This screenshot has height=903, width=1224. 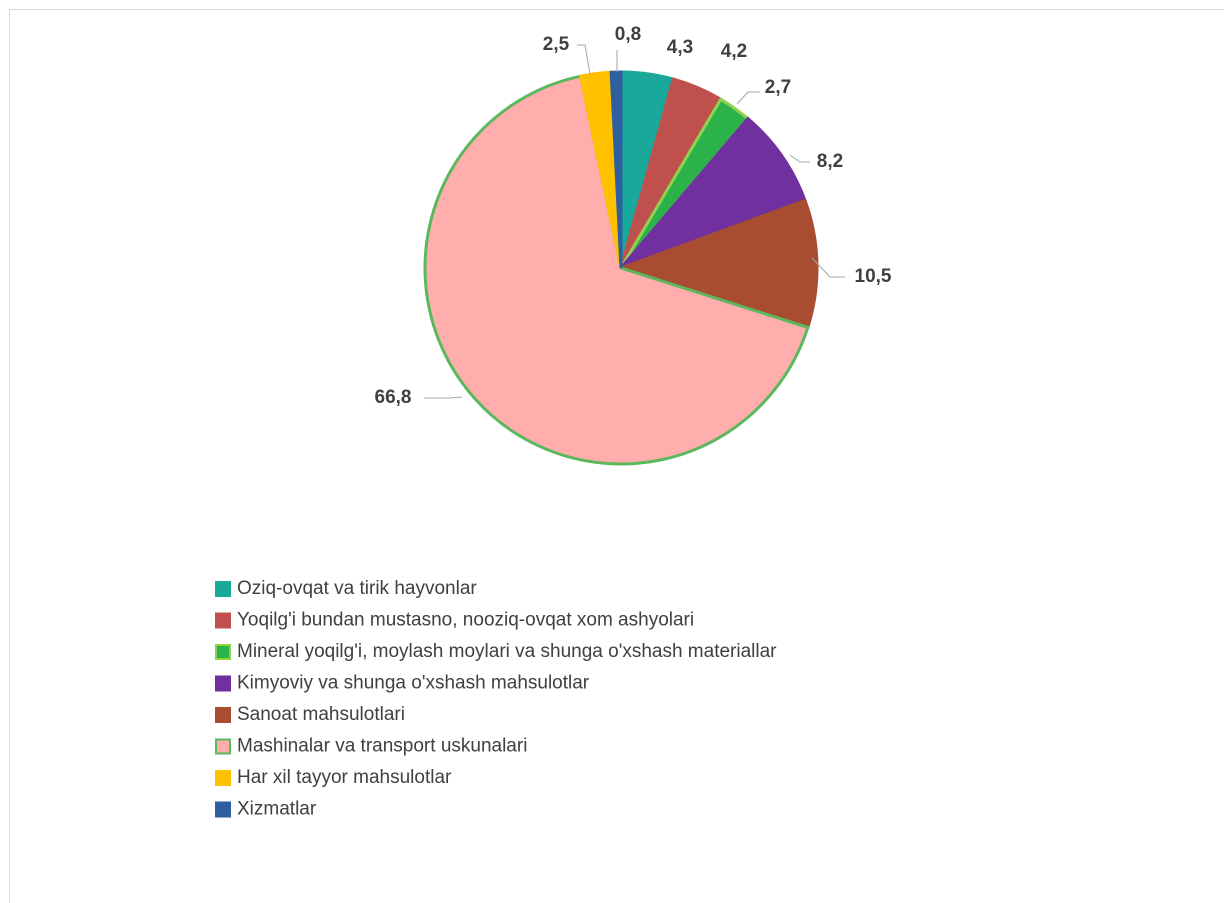 I want to click on data-label: 2,7, so click(x=778, y=87).